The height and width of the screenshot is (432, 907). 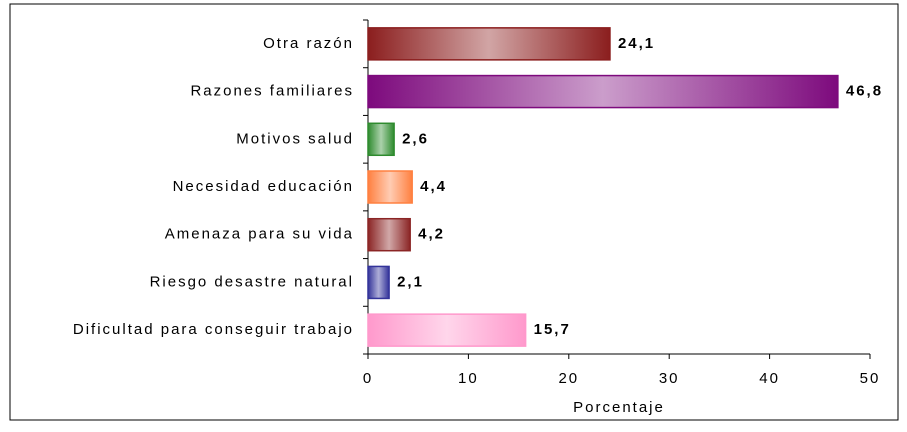 I want to click on value-label: 2,1, so click(x=410, y=281).